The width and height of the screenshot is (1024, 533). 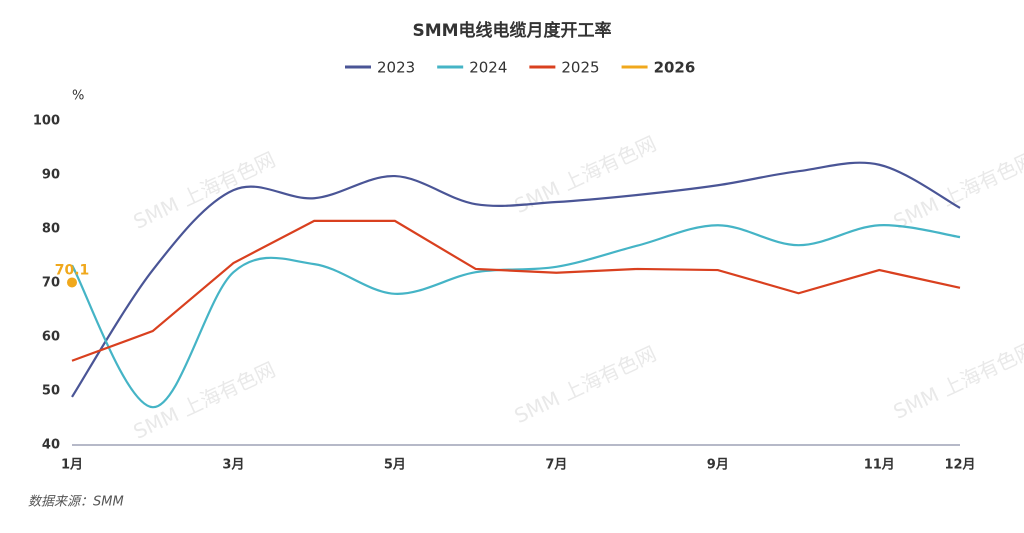 I want to click on x-tick-label: 7月, so click(x=556, y=465).